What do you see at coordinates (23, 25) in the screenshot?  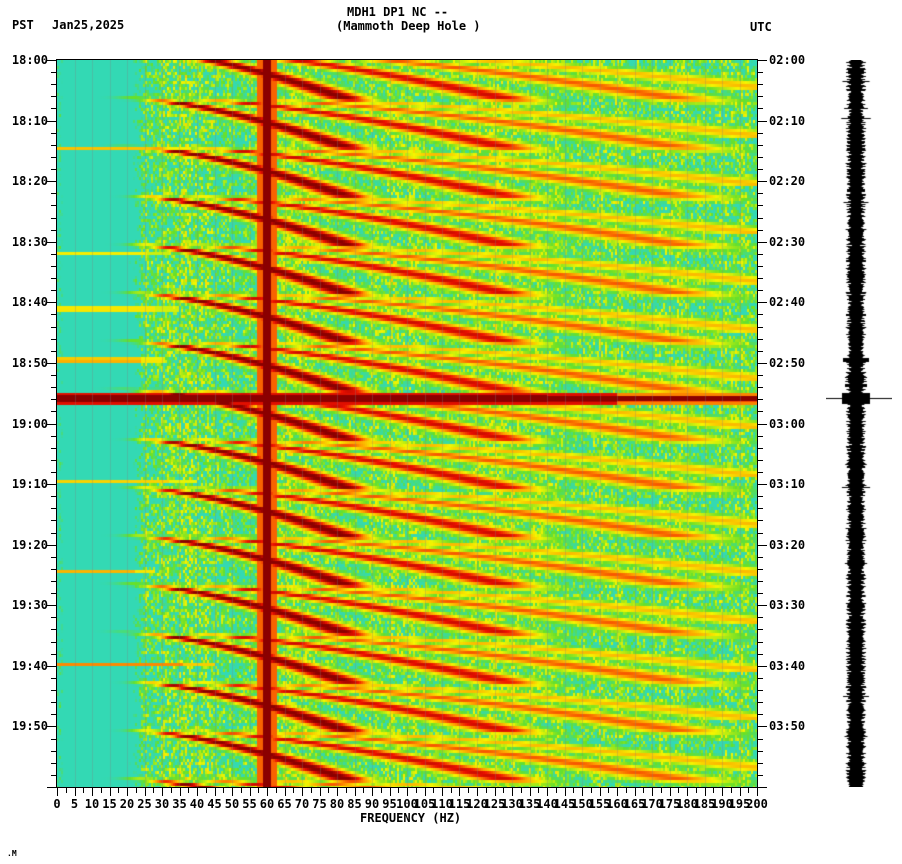 I see `timezone-label-left: PST` at bounding box center [23, 25].